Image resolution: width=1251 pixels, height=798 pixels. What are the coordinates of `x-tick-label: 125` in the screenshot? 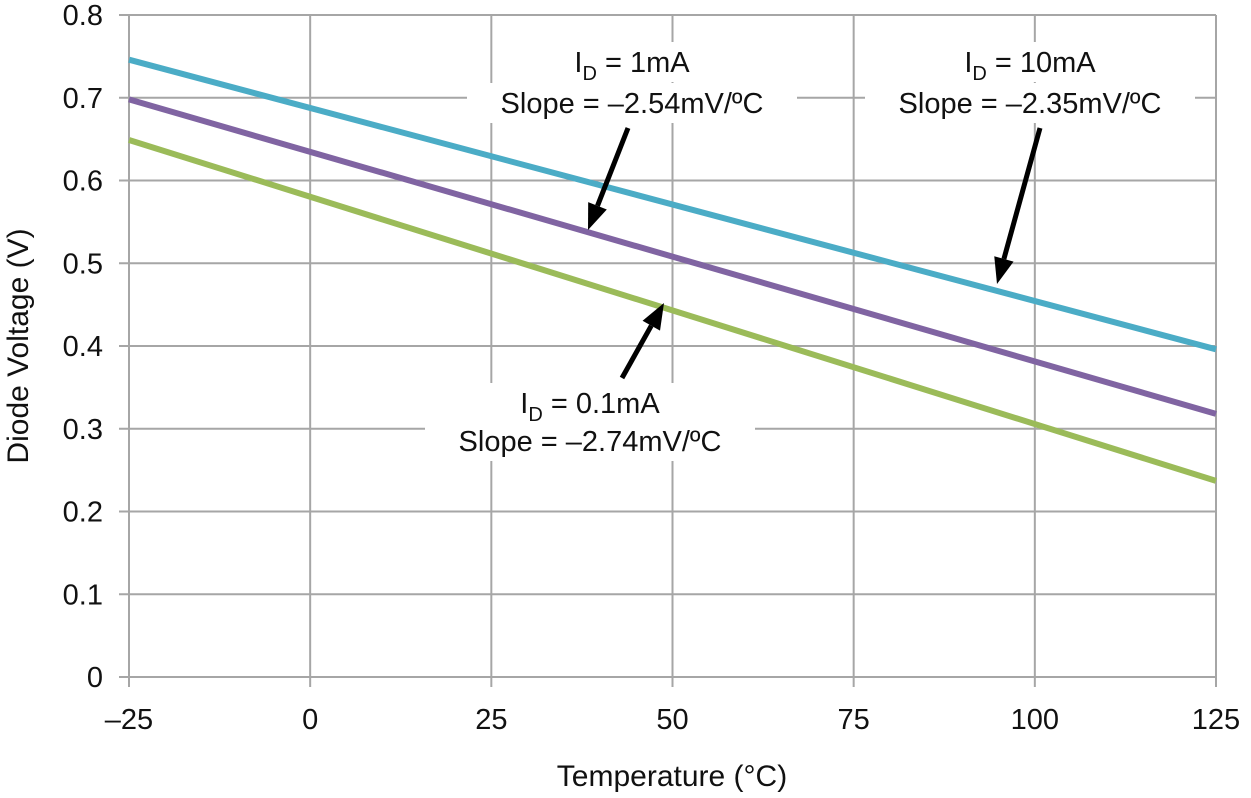 It's located at (1216, 720).